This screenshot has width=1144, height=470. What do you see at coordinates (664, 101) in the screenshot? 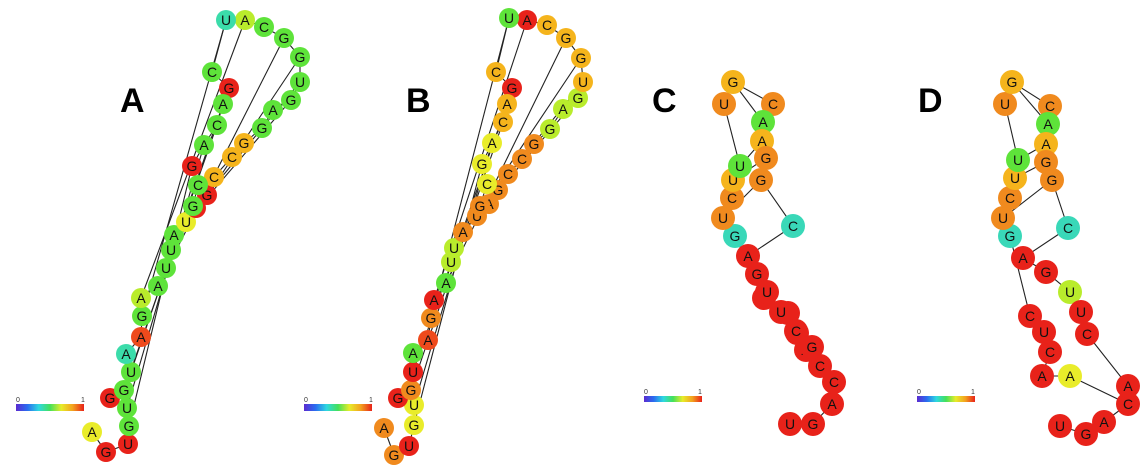
I see `panel-label-c: C` at bounding box center [664, 101].